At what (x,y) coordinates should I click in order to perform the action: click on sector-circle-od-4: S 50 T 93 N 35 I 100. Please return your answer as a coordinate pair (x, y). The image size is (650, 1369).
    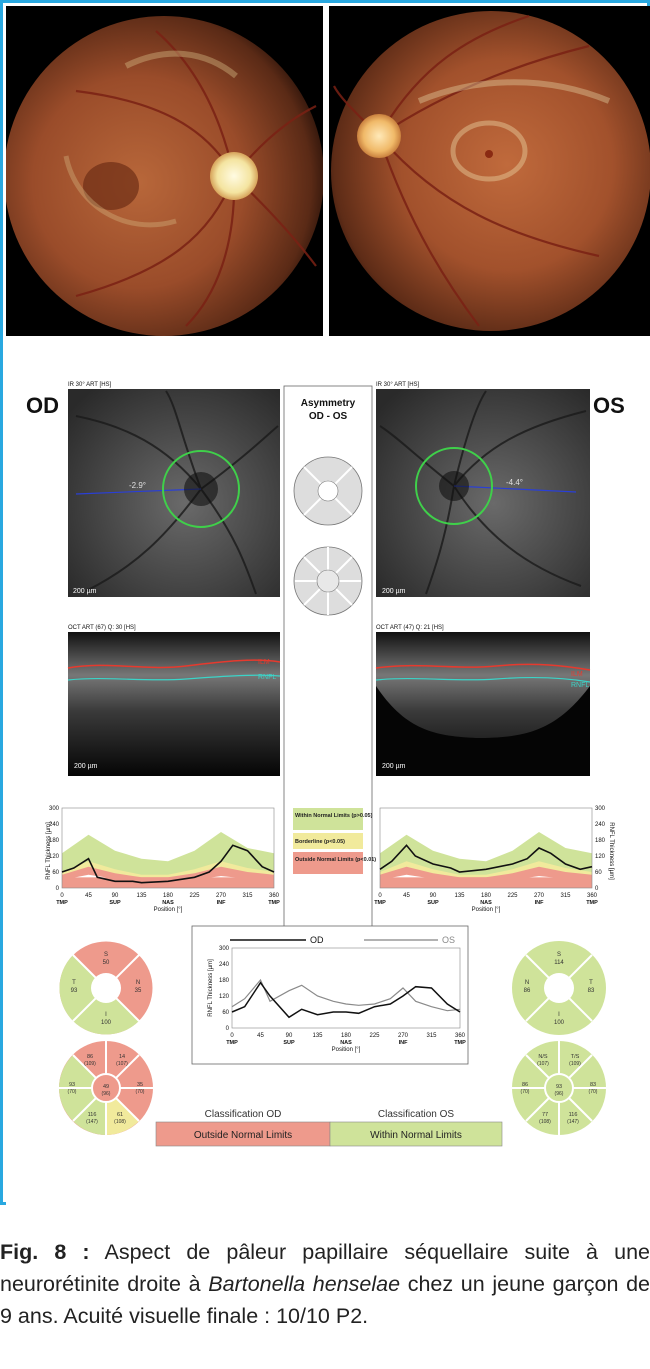
    Looking at the image, I should click on (106, 988).